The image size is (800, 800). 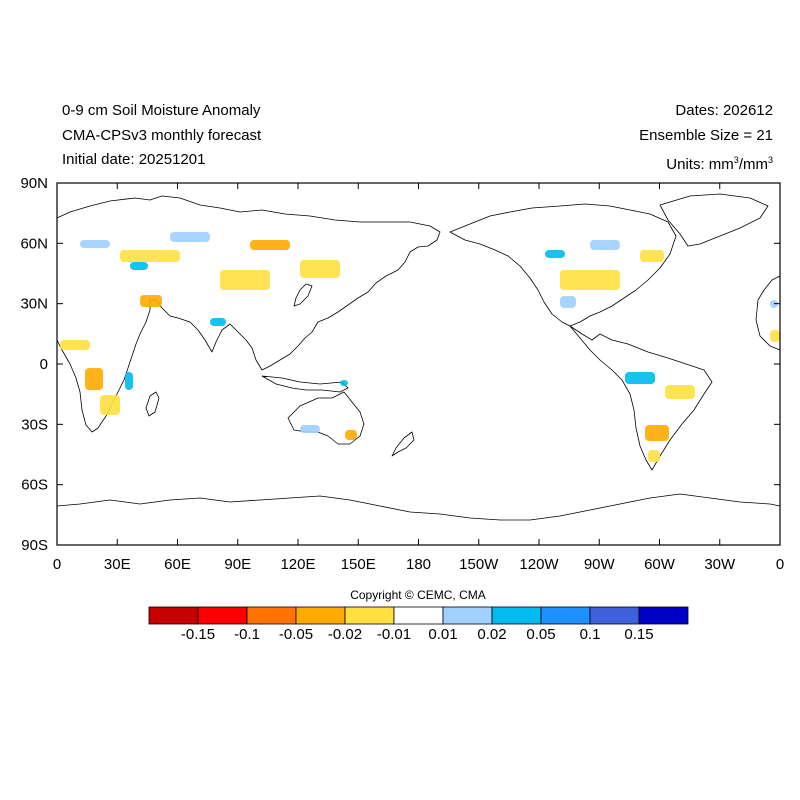 What do you see at coordinates (479, 564) in the screenshot?
I see `lon-tick-label: 150W` at bounding box center [479, 564].